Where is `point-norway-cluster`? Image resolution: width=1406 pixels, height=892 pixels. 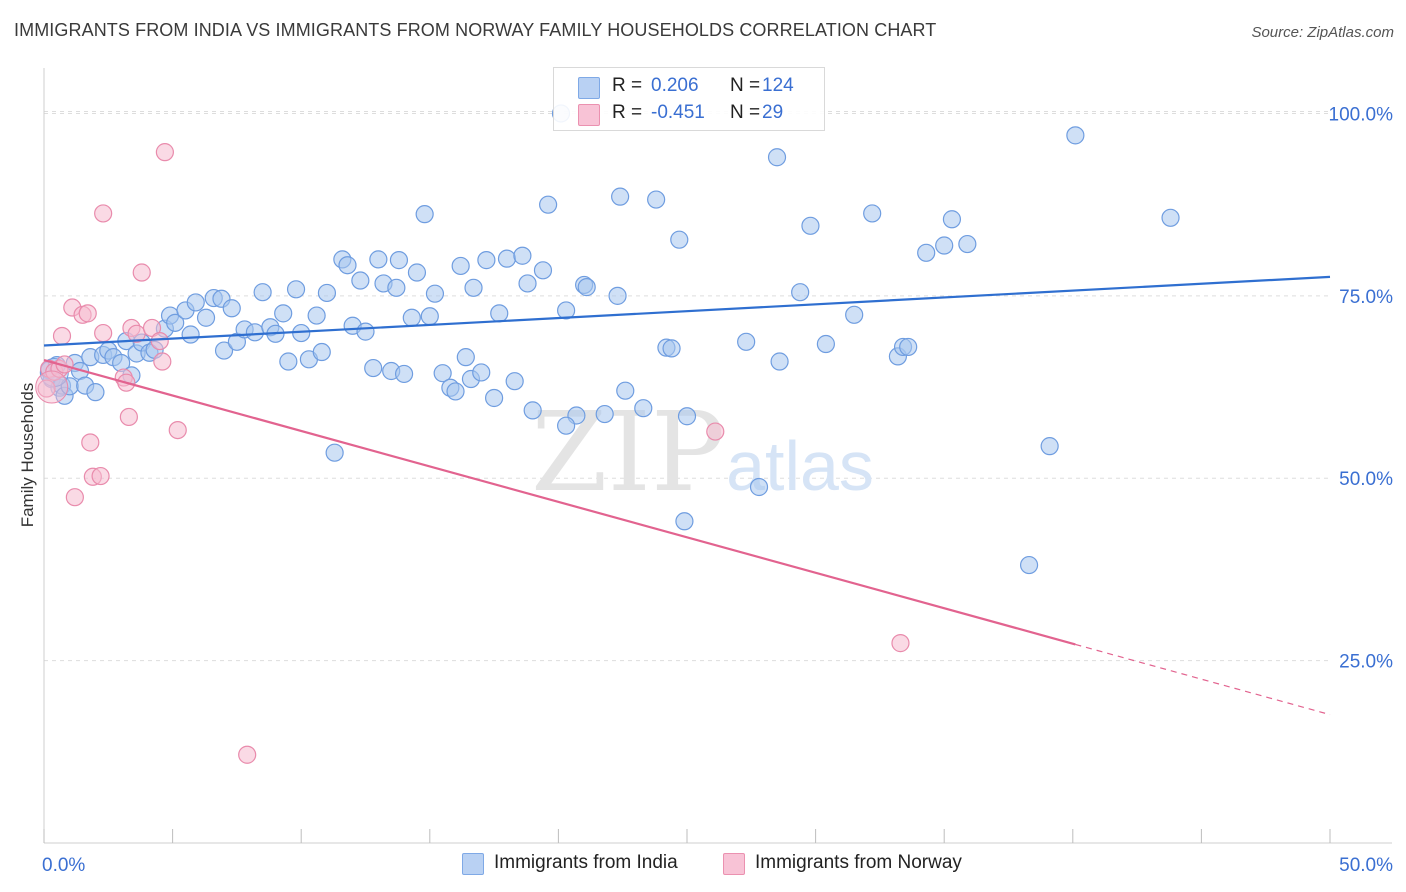 point-norway-cluster is located at coordinates (52, 387).